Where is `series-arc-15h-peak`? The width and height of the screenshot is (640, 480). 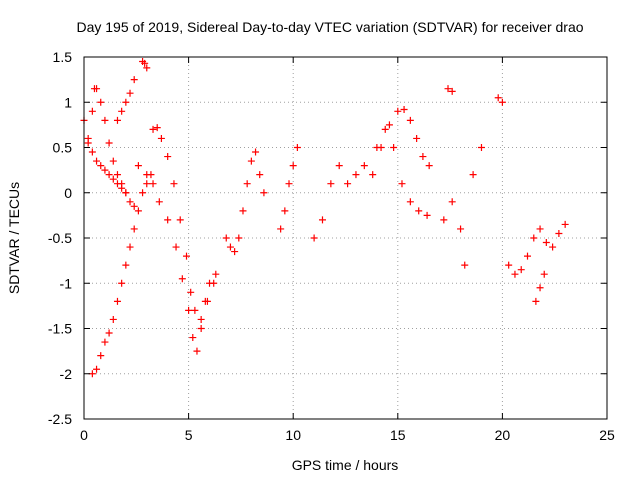
series-arc-15h-peak is located at coordinates (401, 142).